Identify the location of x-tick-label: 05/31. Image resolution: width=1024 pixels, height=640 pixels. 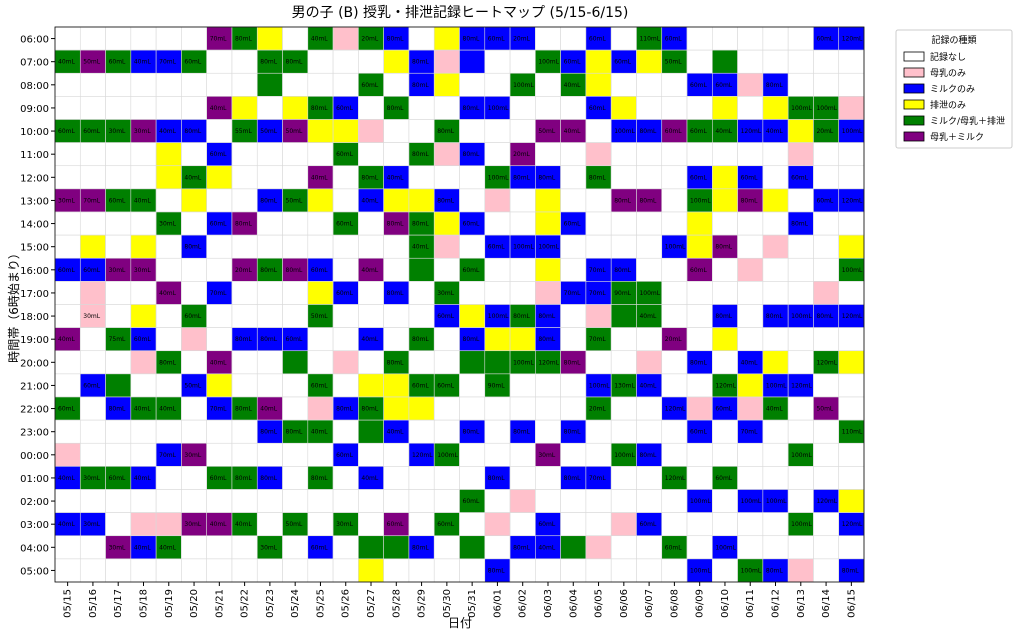
(472, 603).